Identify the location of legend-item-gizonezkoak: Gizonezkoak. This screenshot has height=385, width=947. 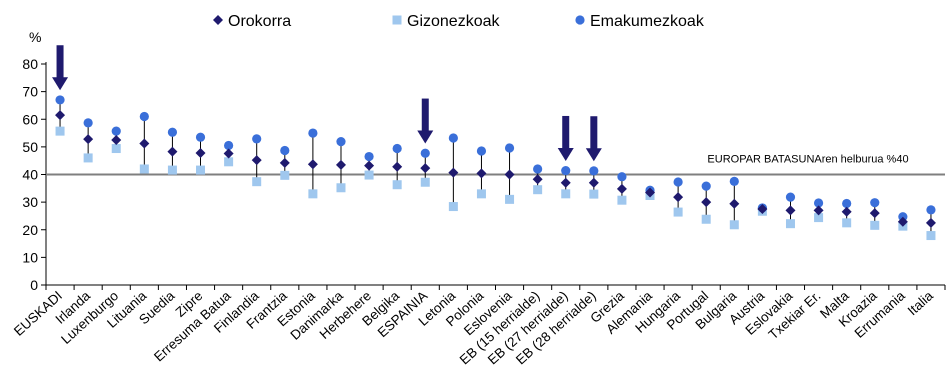
(446, 21).